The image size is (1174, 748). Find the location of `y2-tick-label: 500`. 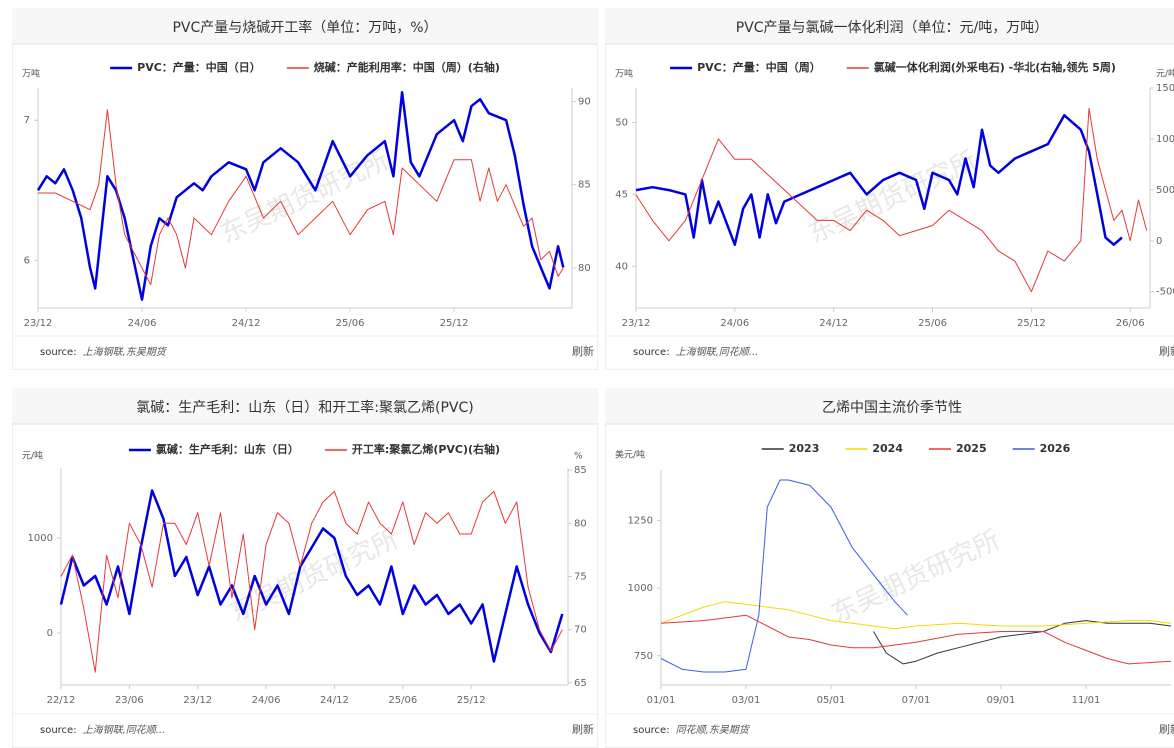

y2-tick-label: 500 is located at coordinates (1165, 190).